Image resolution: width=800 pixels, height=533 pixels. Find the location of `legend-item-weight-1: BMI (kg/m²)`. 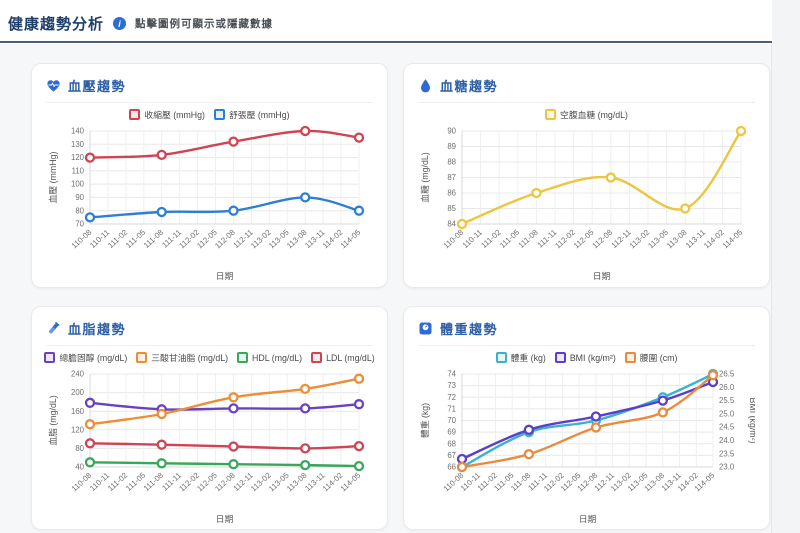

legend-item-weight-1: BMI (kg/m²) is located at coordinates (585, 357).